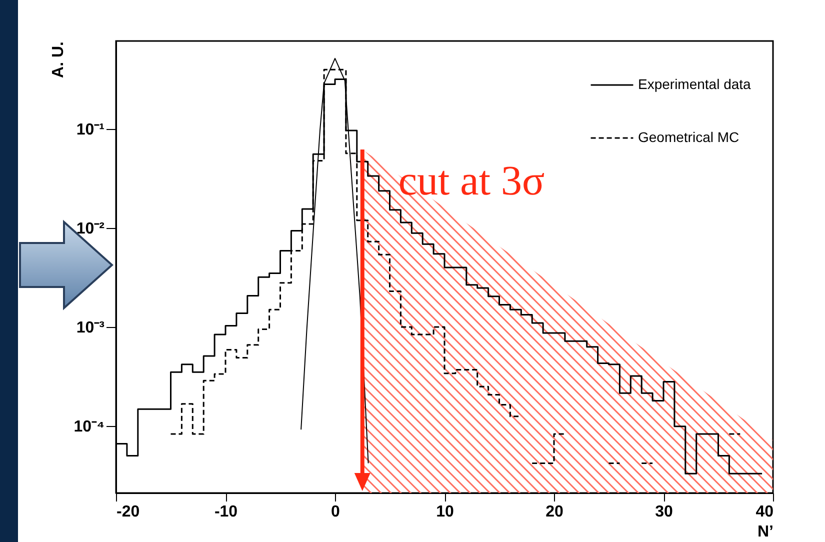  What do you see at coordinates (89, 427) in the screenshot?
I see `y-tick-label: 10⁻⁴` at bounding box center [89, 427].